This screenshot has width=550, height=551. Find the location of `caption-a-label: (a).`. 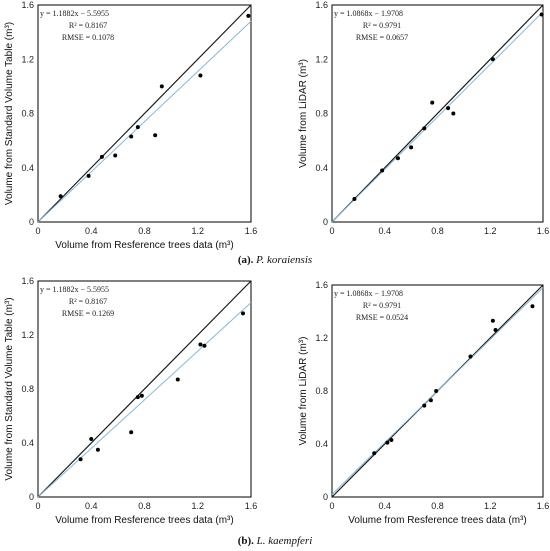

caption-a-label: (a). is located at coordinates (245, 260).